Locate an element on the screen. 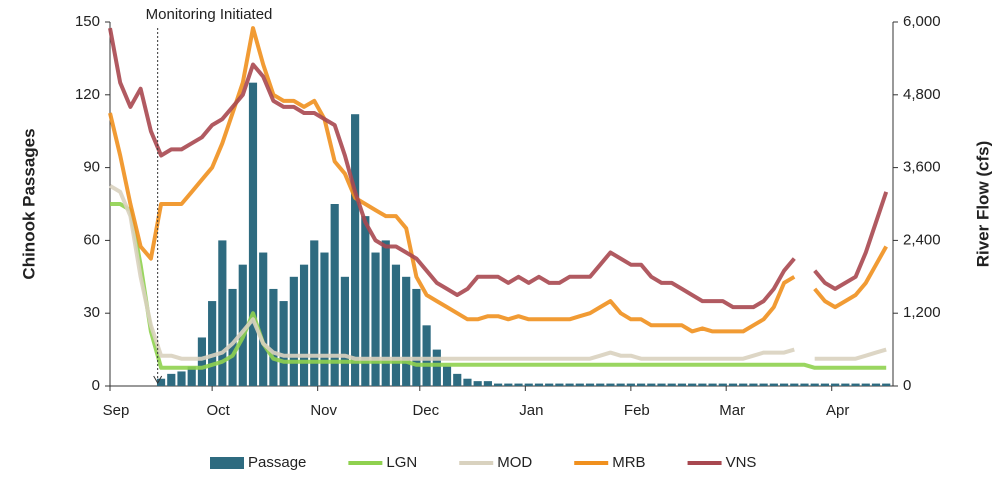 The width and height of the screenshot is (1000, 478). legend-label: LGN is located at coordinates (401, 462).